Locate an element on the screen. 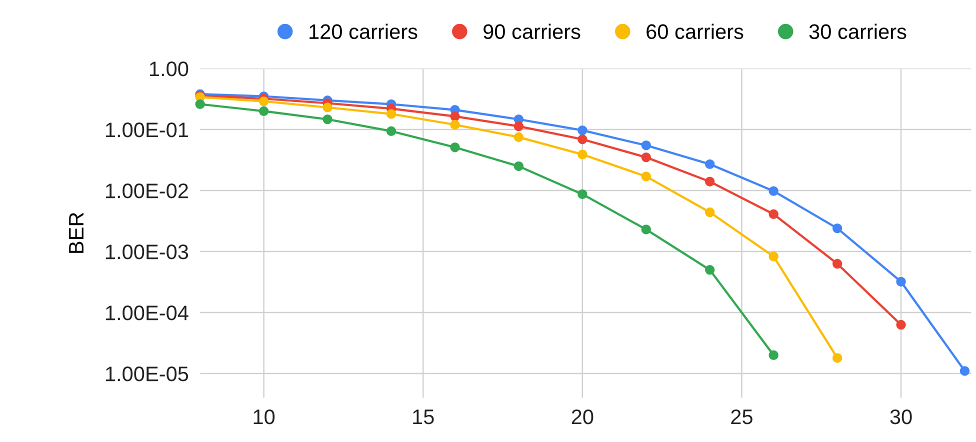  x-tick-label: 20 is located at coordinates (583, 416).